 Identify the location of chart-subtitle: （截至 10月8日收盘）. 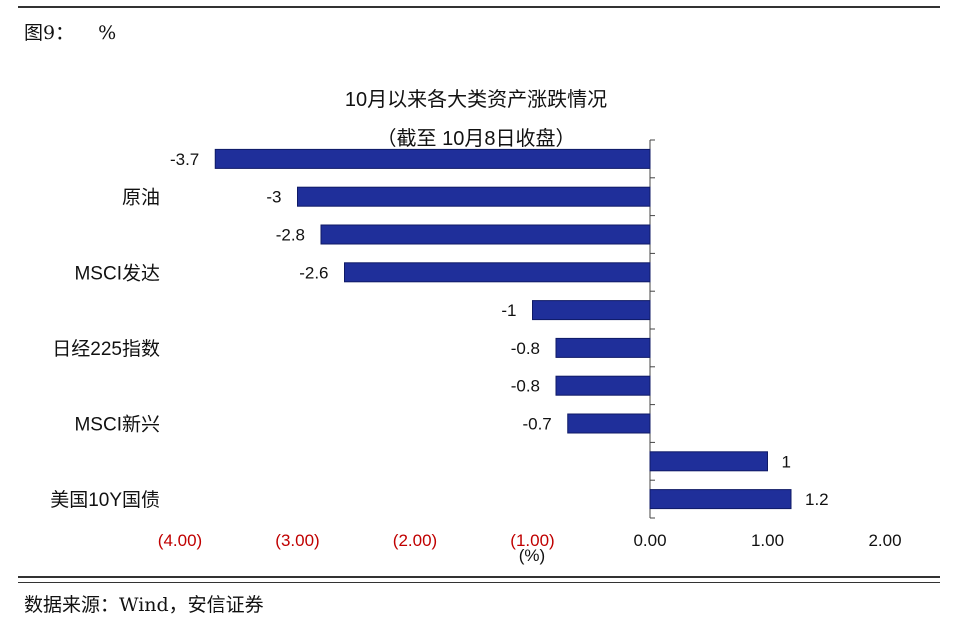
(476, 138).